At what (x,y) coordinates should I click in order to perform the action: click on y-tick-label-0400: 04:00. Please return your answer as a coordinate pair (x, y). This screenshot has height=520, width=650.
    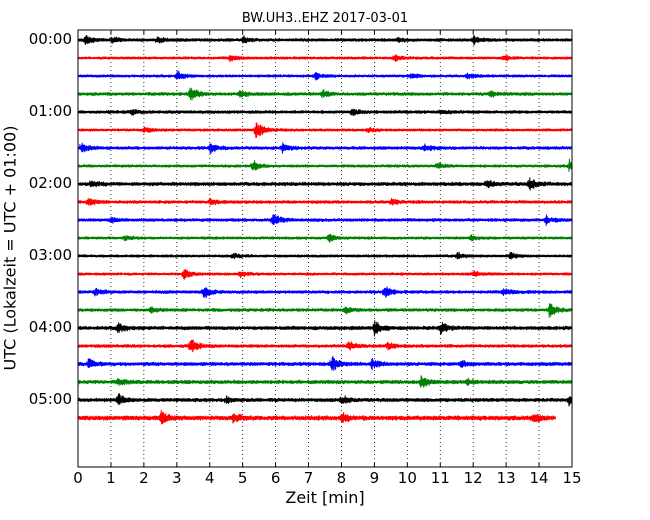
    Looking at the image, I should click on (50, 327).